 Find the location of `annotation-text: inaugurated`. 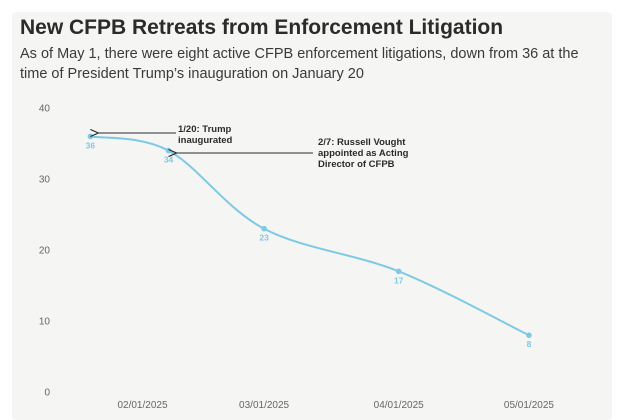

annotation-text: inaugurated is located at coordinates (205, 140).